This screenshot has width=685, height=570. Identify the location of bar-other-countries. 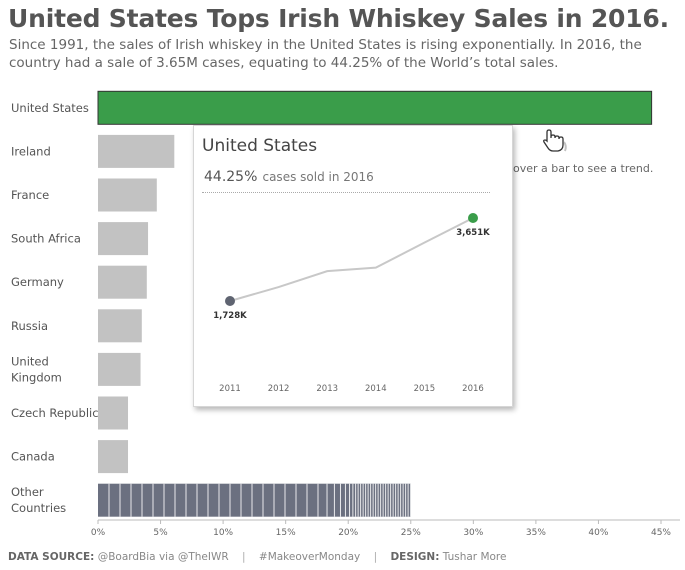
(254, 500).